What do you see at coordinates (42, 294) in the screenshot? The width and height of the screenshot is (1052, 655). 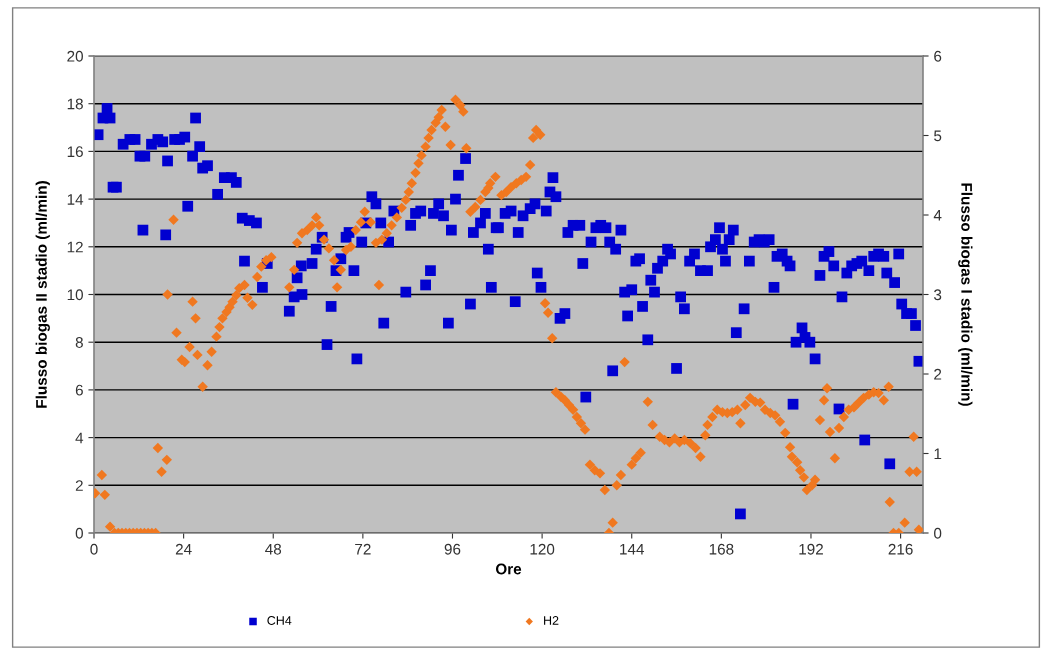 I see `y-axis-title: Flusso biogas II stadio (ml/min)` at bounding box center [42, 294].